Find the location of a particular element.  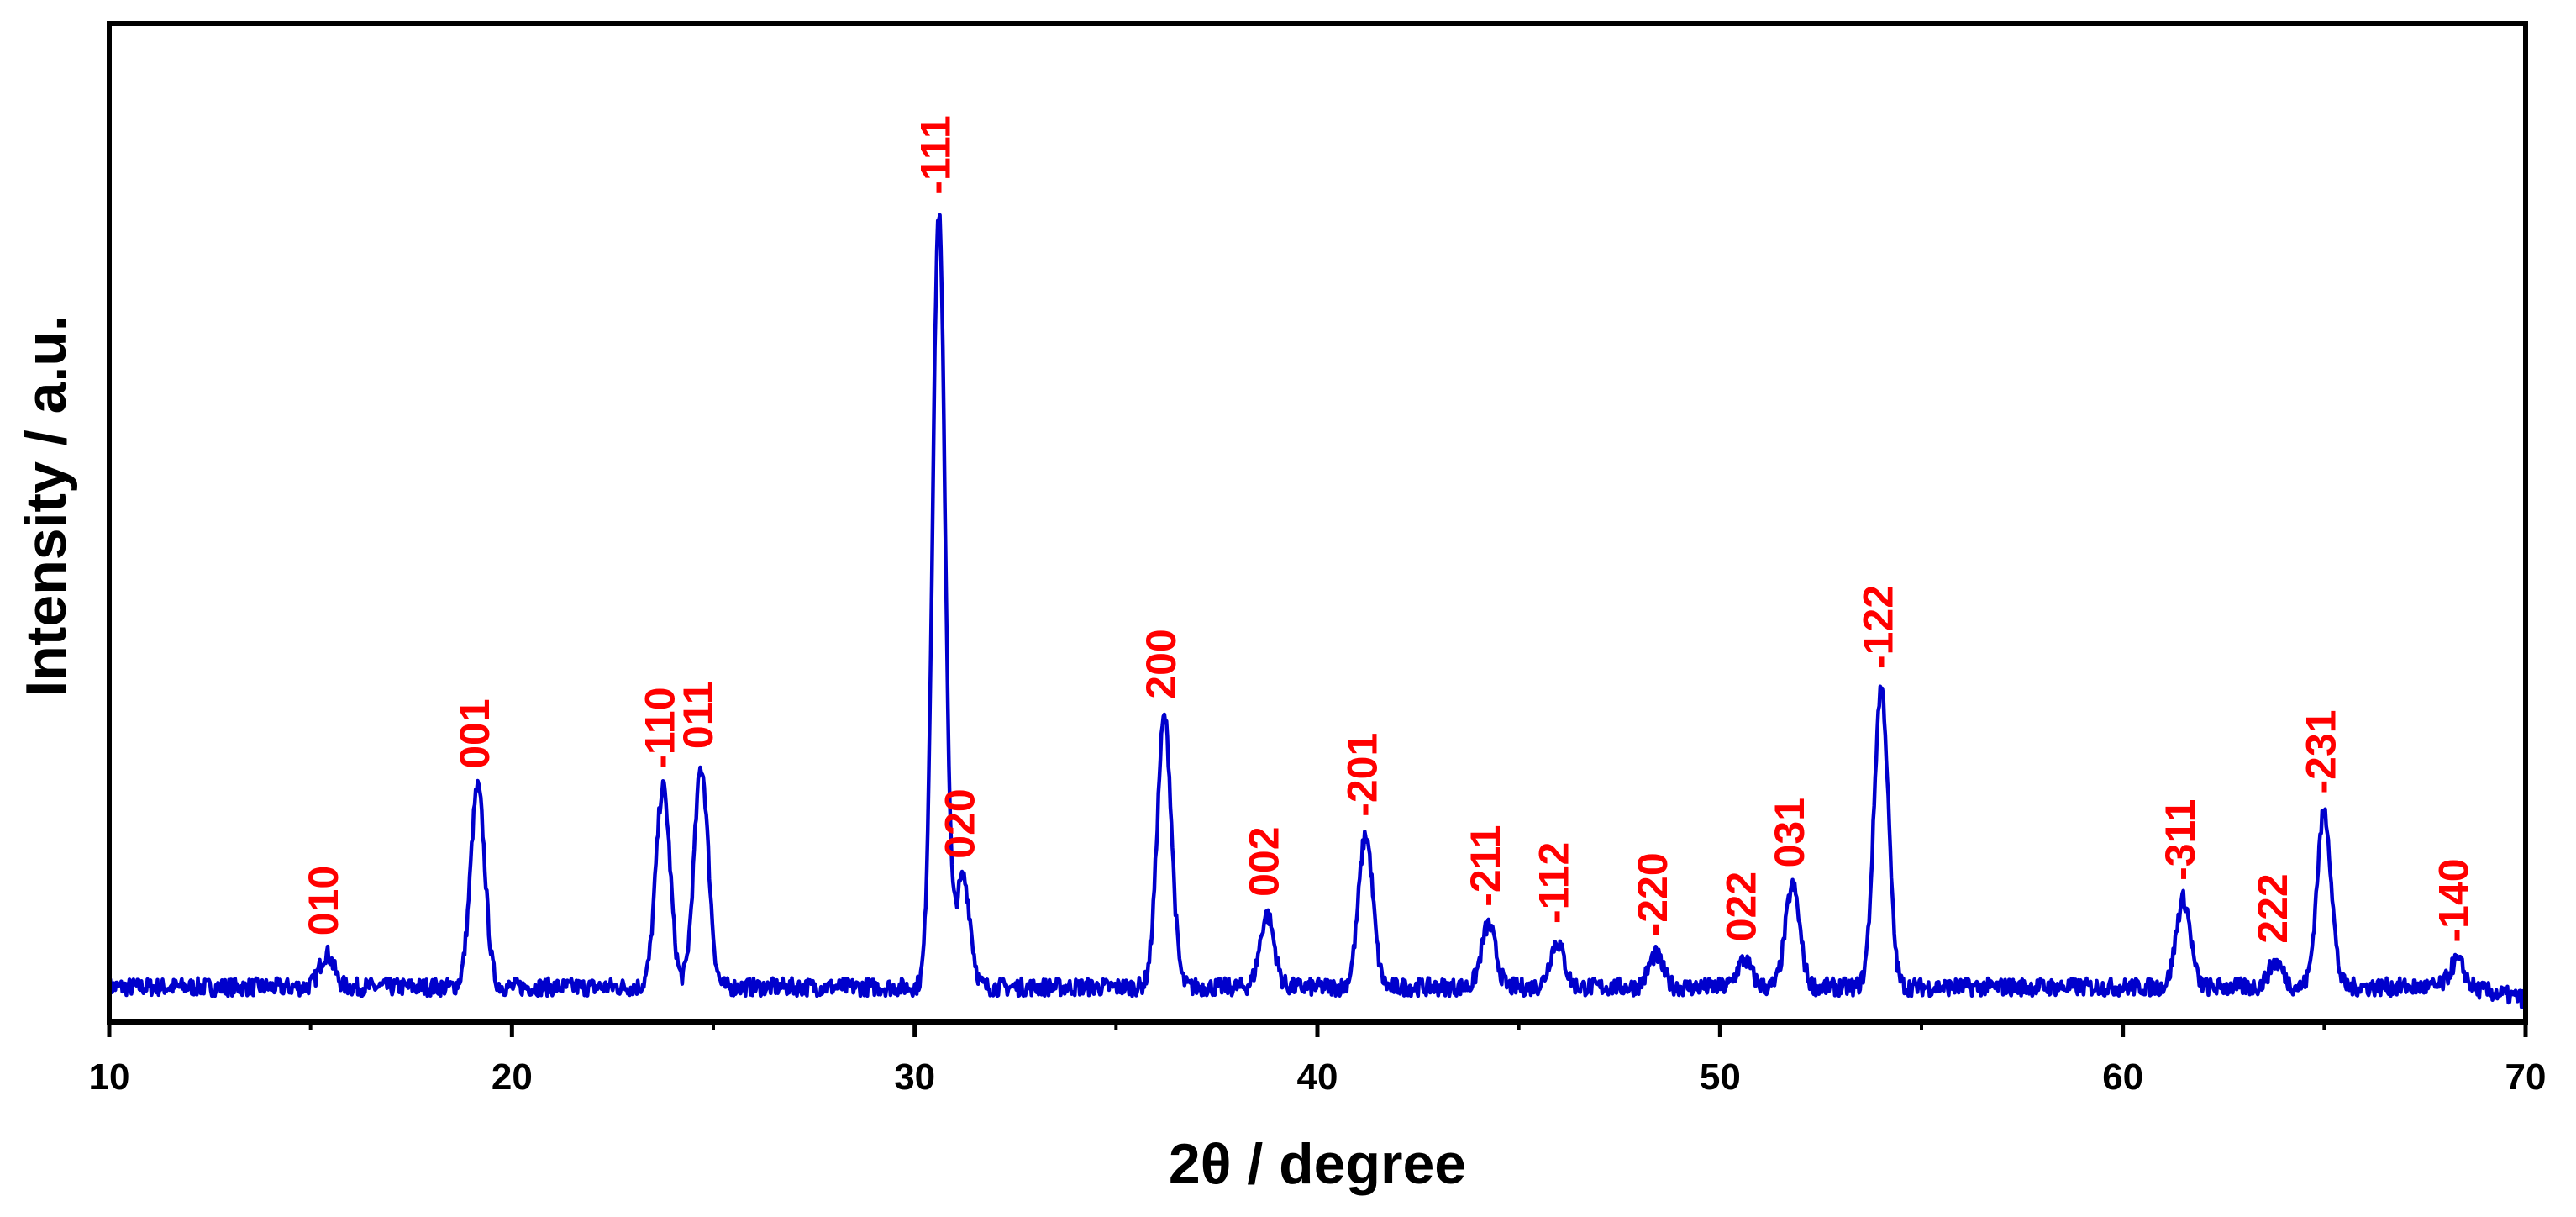

peak-label: 002 is located at coordinates (1263, 861).